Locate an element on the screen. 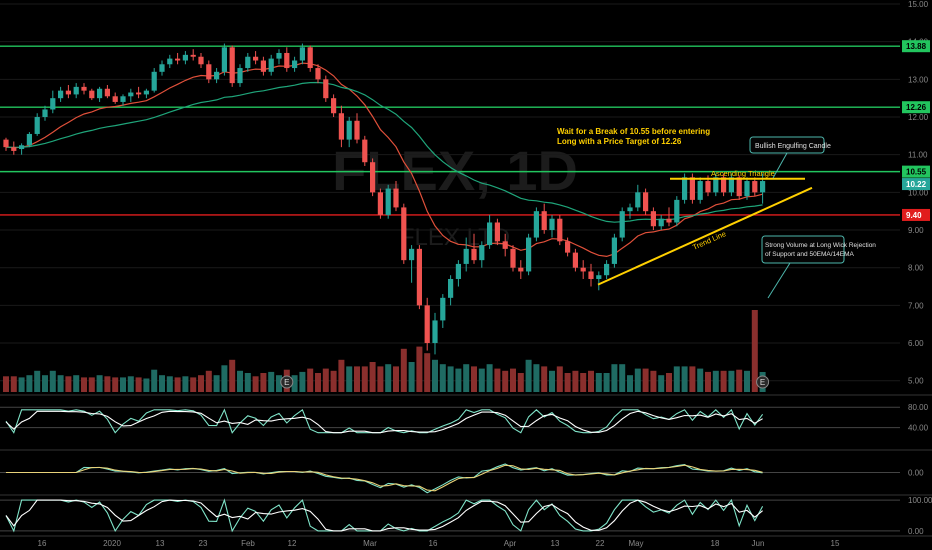  trend-line is located at coordinates (705, 236).